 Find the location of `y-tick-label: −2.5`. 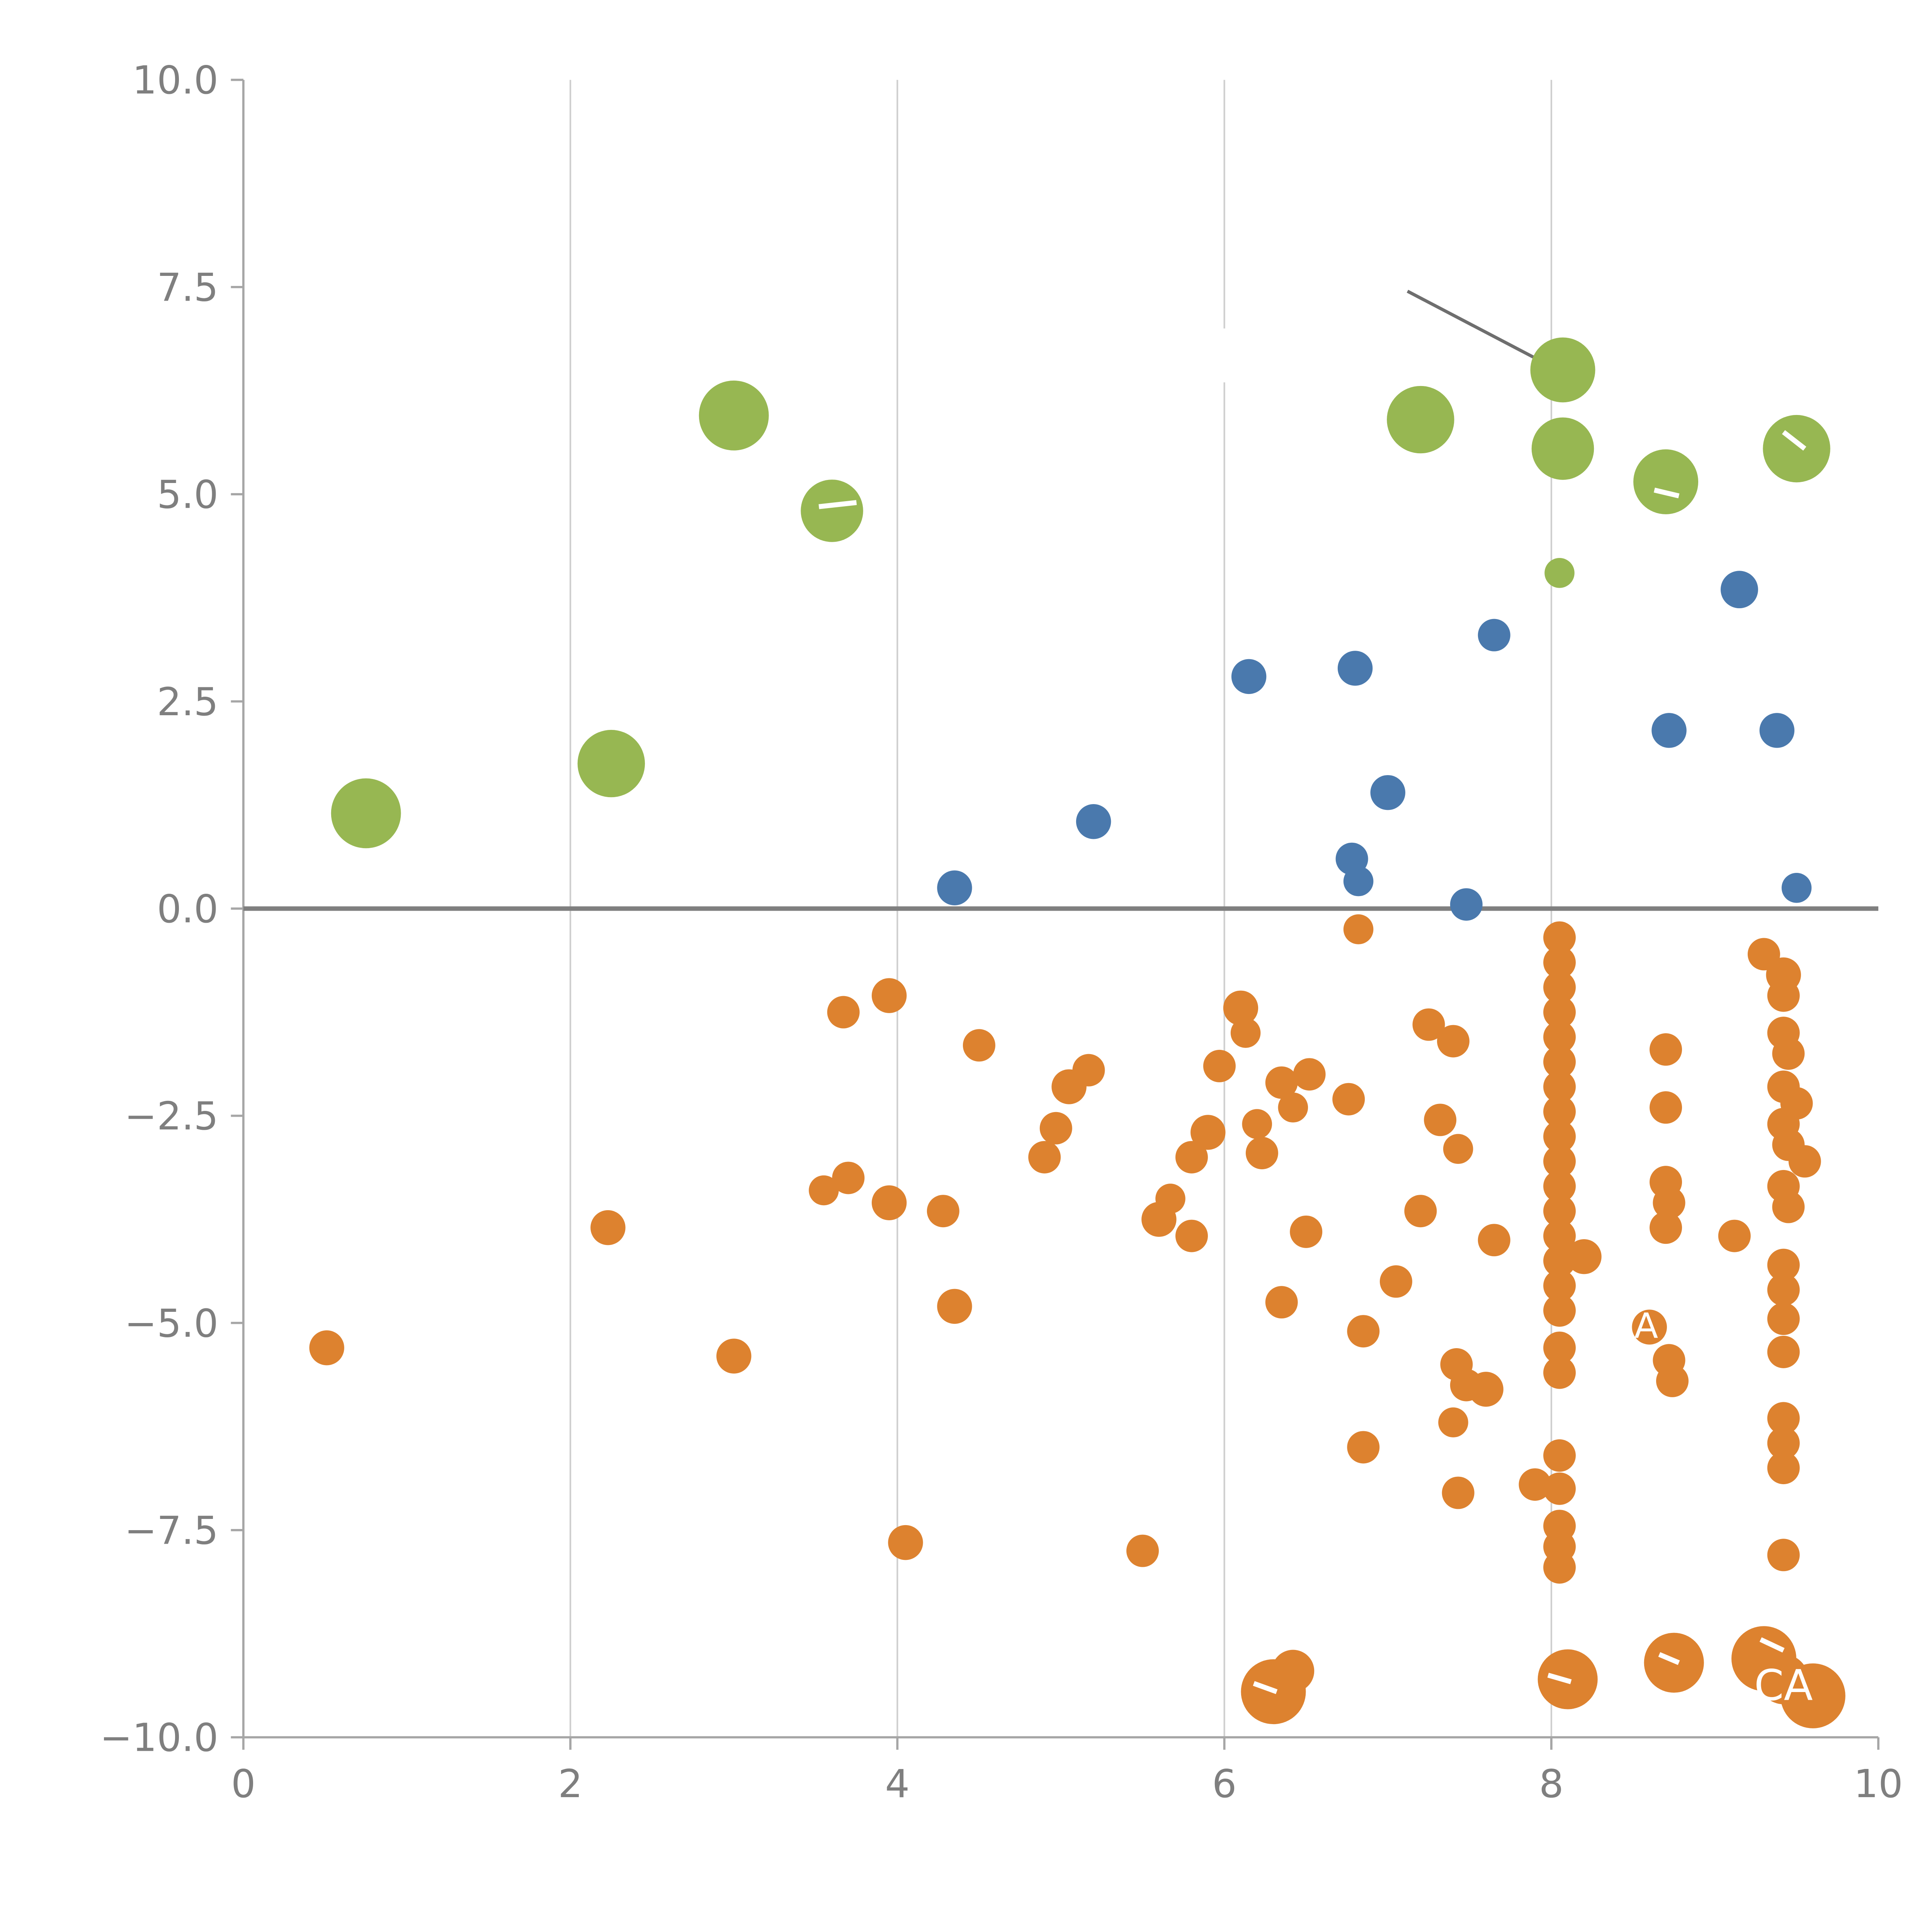

y-tick-label: −2.5 is located at coordinates (171, 1116).